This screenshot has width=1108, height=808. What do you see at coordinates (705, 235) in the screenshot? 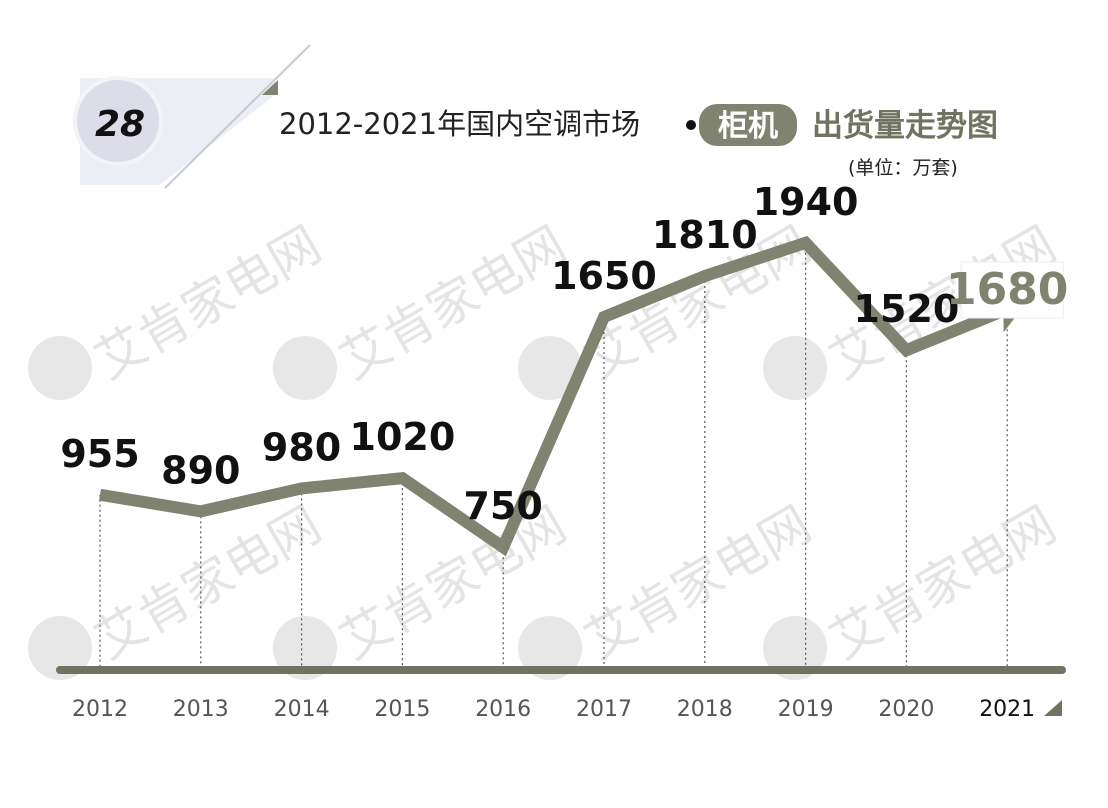
I see `data-label: 1810` at bounding box center [705, 235].